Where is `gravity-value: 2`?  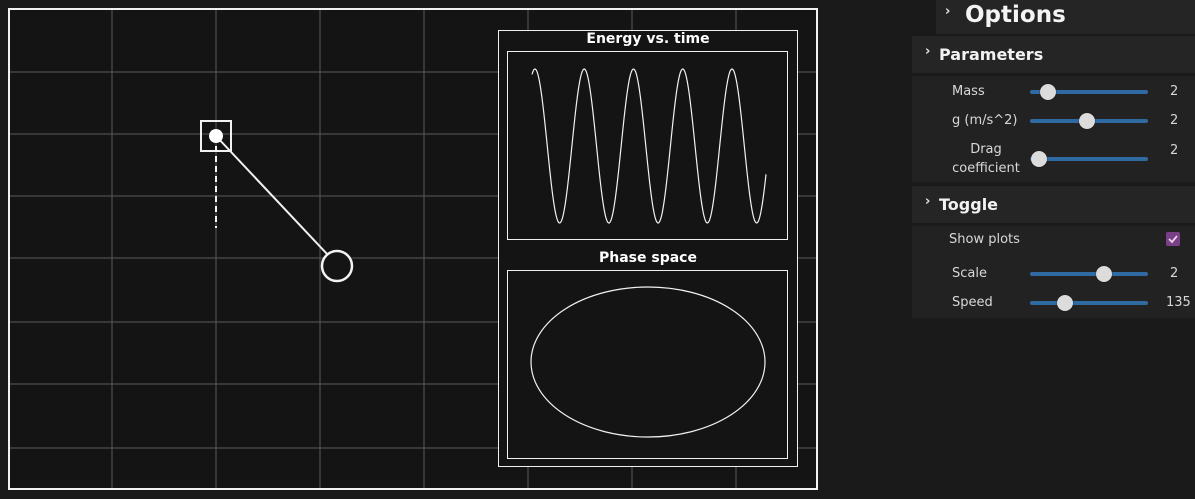 gravity-value: 2 is located at coordinates (1174, 120).